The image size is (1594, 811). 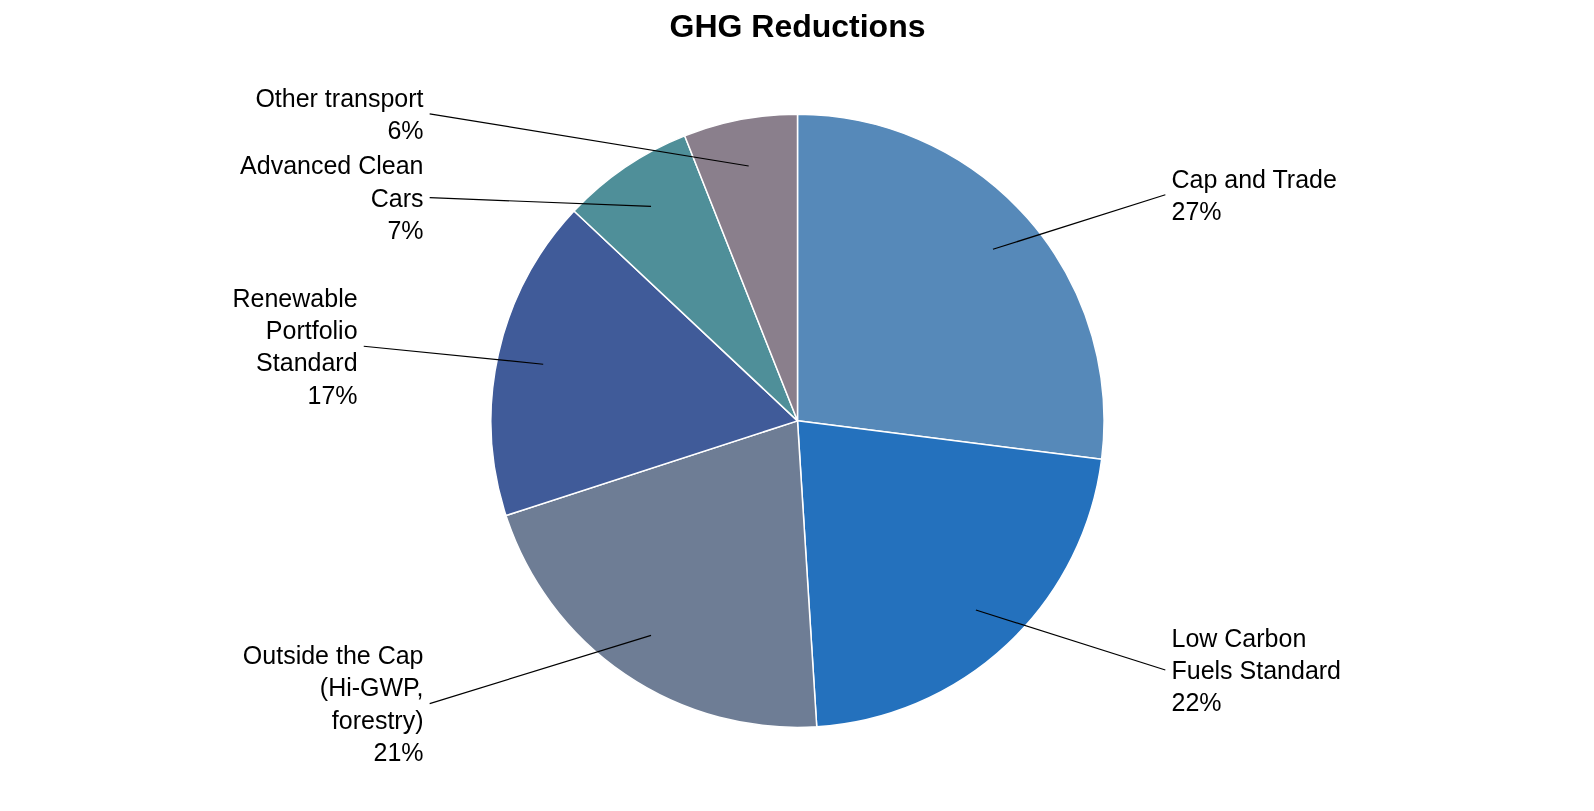 I want to click on slice-label: Outside the Cap (Hi-GWP, forestry), so click(x=333, y=687).